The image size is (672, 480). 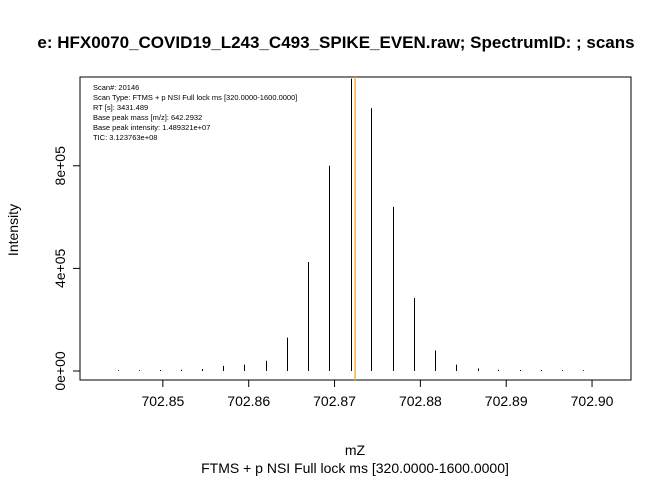 What do you see at coordinates (125, 137) in the screenshot?
I see `info-line-tic: TIC: 3.123763e+08` at bounding box center [125, 137].